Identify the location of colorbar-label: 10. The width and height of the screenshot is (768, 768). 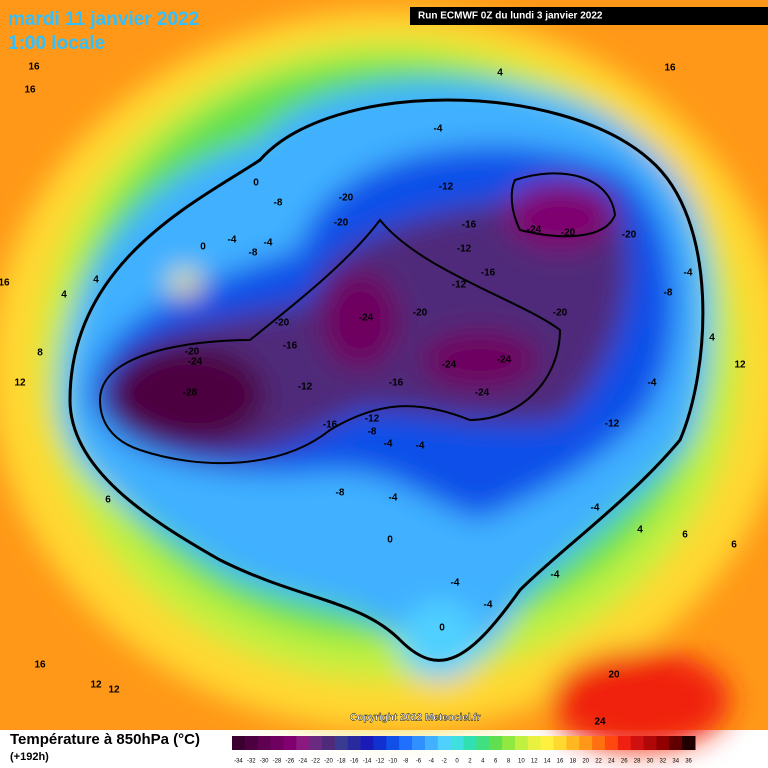
(521, 762).